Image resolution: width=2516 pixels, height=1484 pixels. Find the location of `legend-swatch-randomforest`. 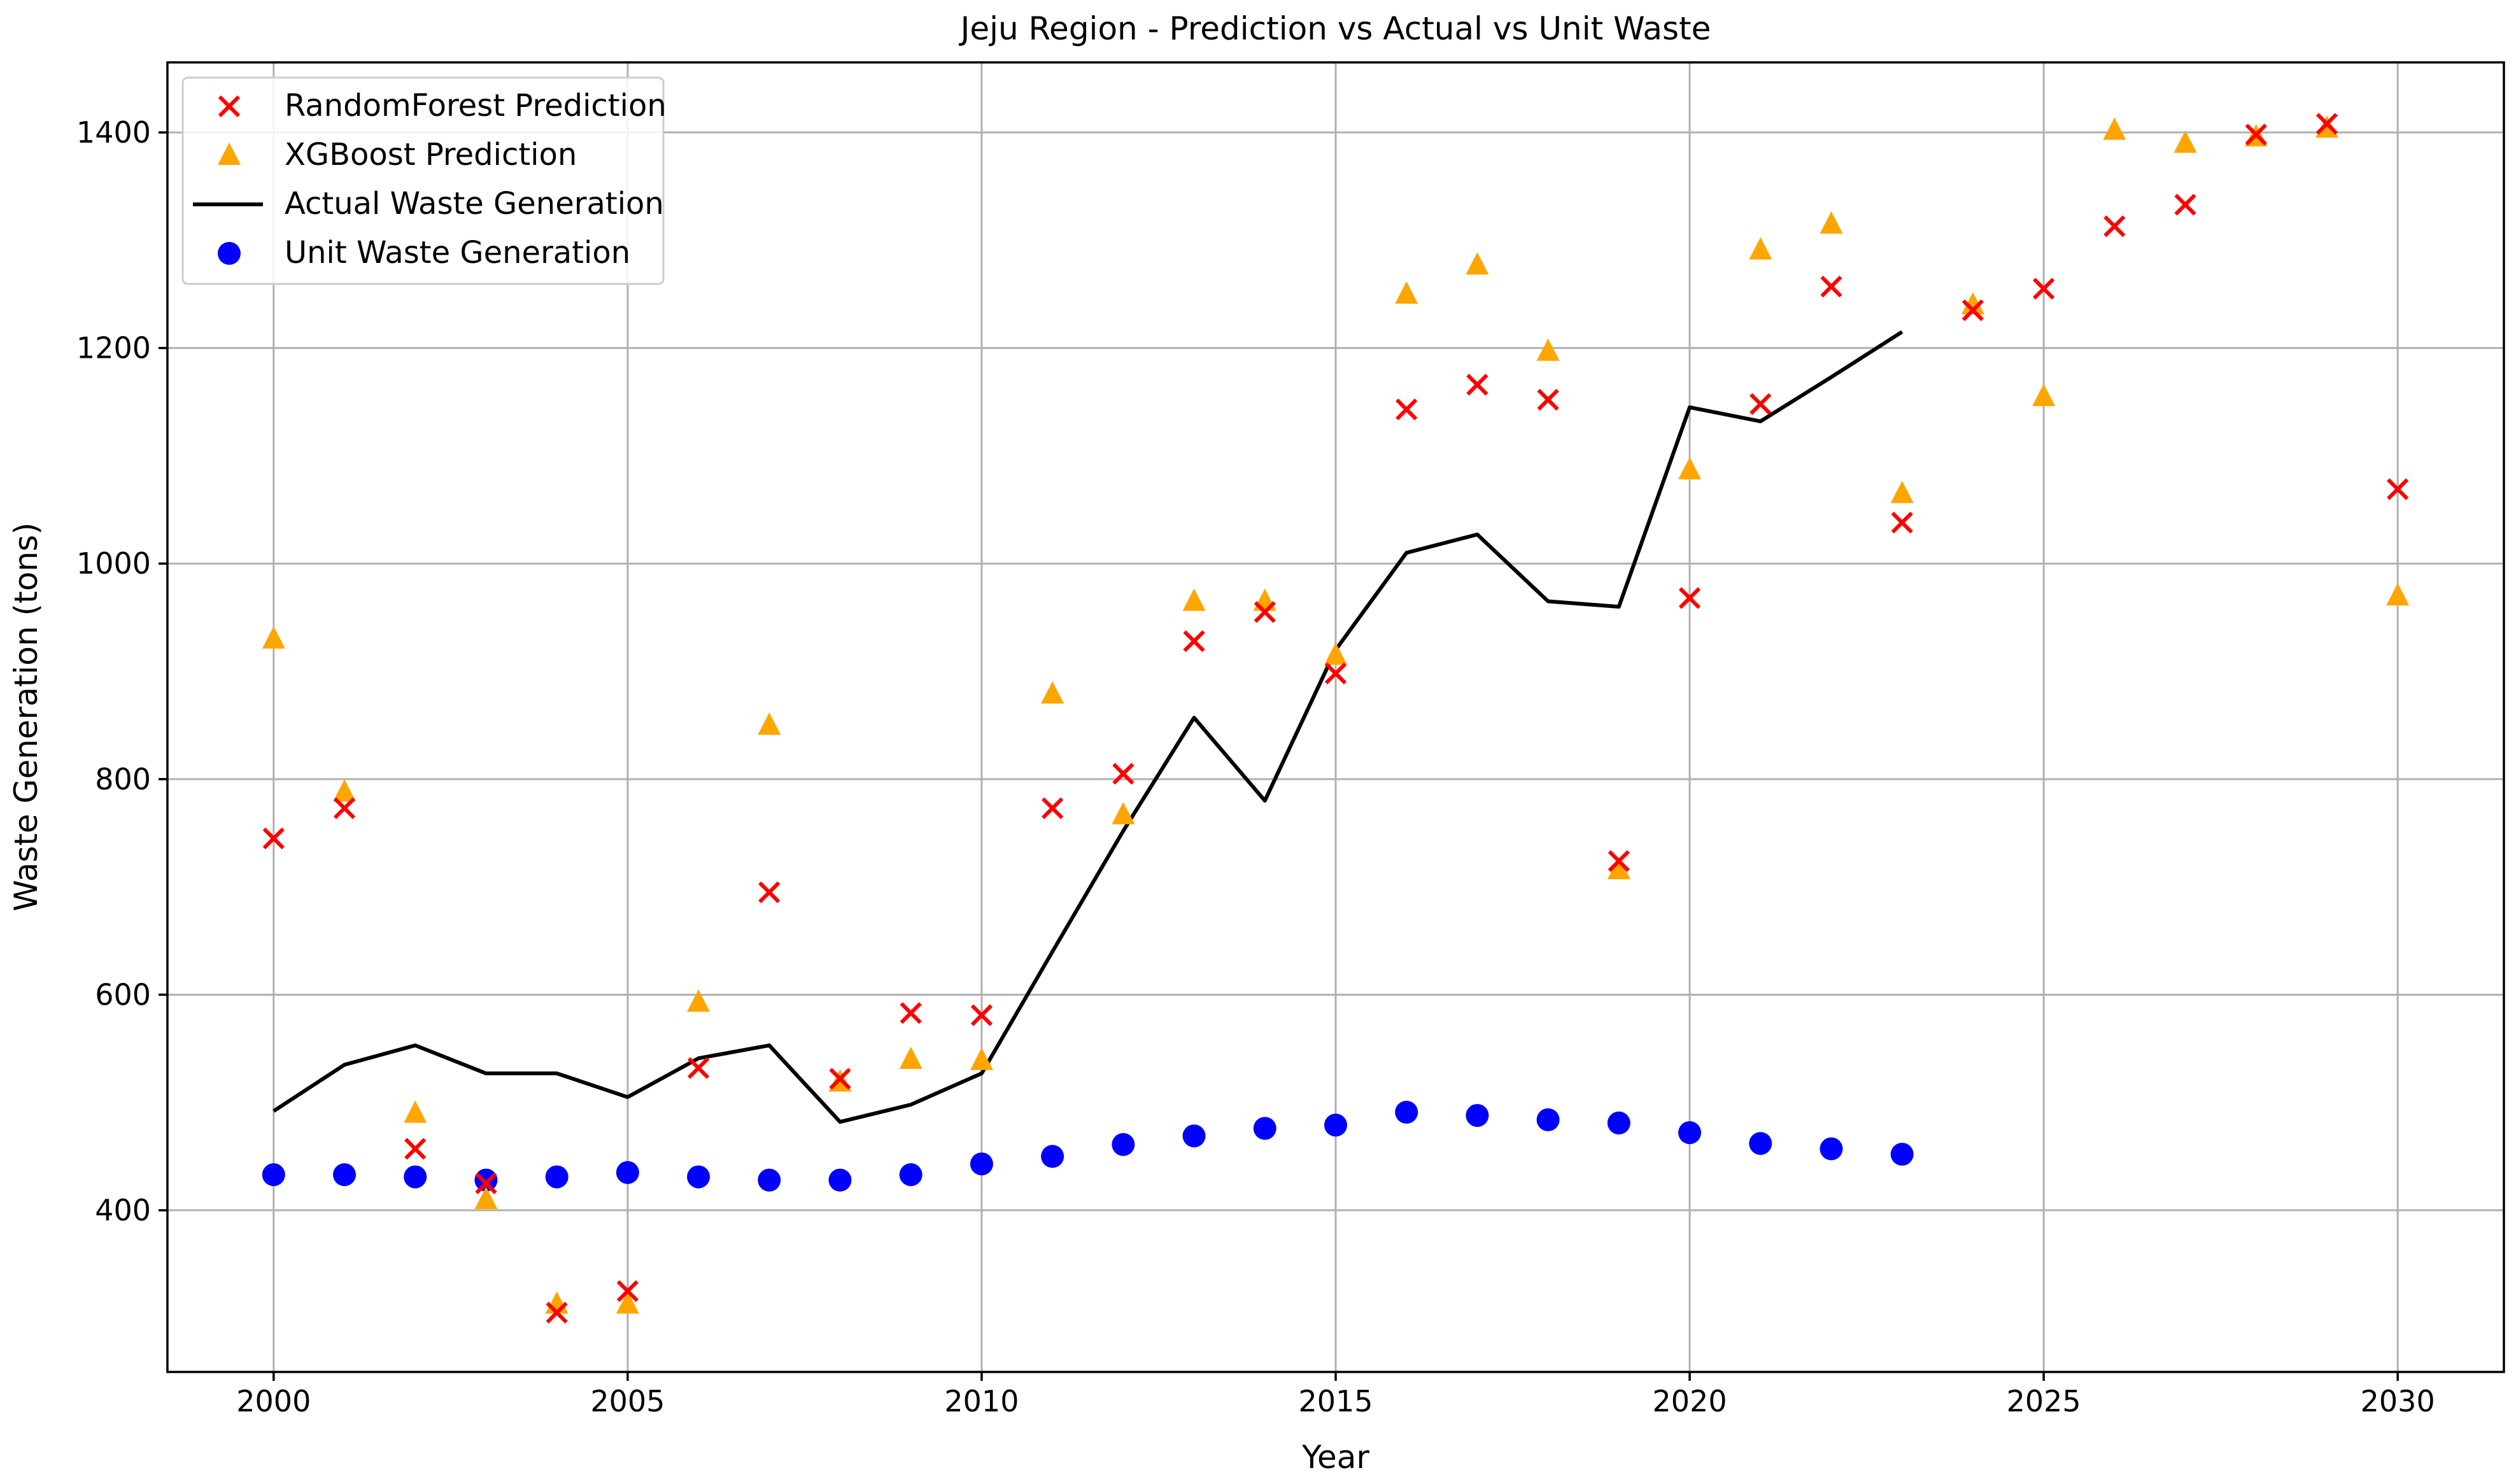

legend-swatch-randomforest is located at coordinates (229, 106).